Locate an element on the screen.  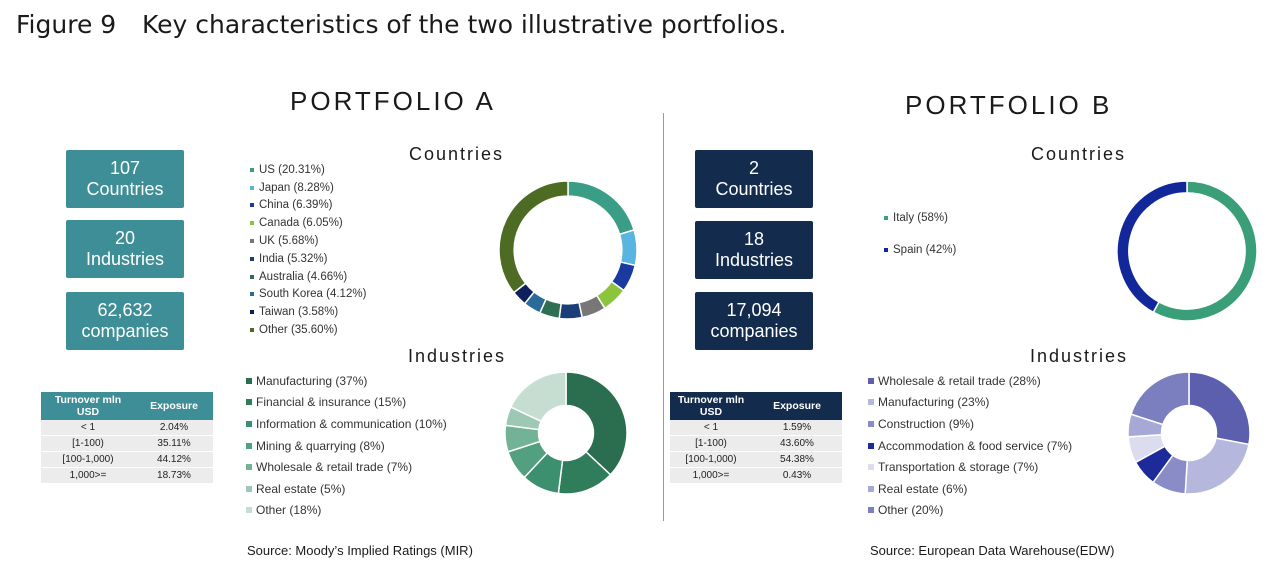
table-cell: [1-100) is located at coordinates (88, 443).